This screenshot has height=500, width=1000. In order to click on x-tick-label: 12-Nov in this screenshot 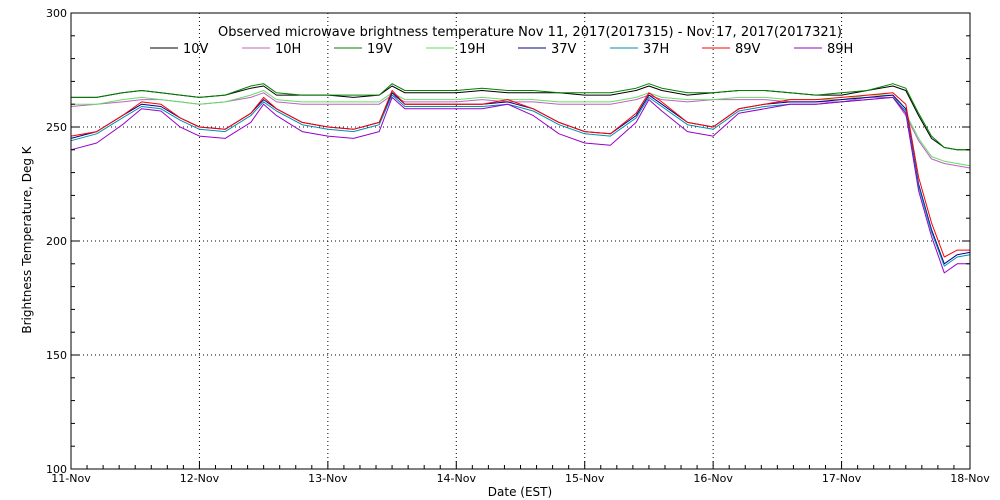, I will do `click(200, 478)`.